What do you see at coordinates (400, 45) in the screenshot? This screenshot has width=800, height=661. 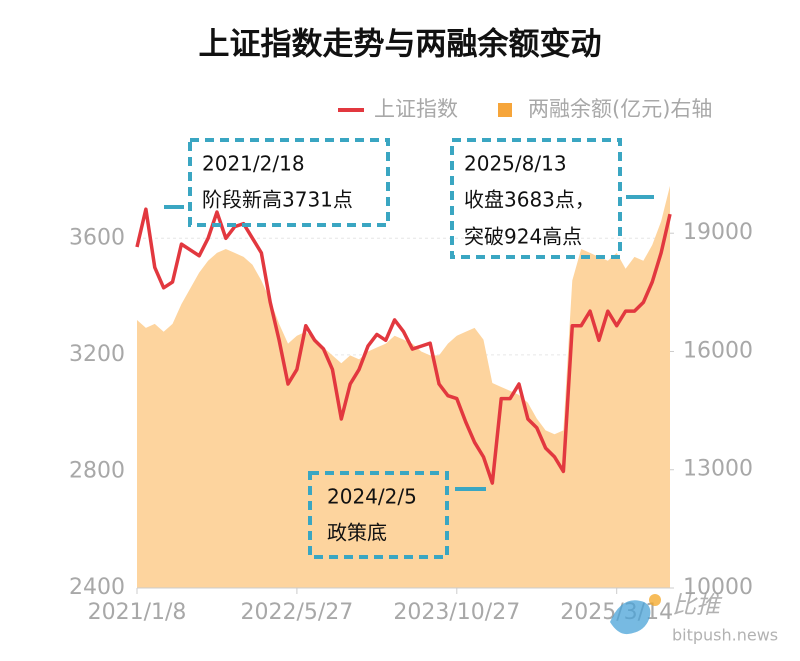 I see `chart-title: 上证指数走势与两融余额变动` at bounding box center [400, 45].